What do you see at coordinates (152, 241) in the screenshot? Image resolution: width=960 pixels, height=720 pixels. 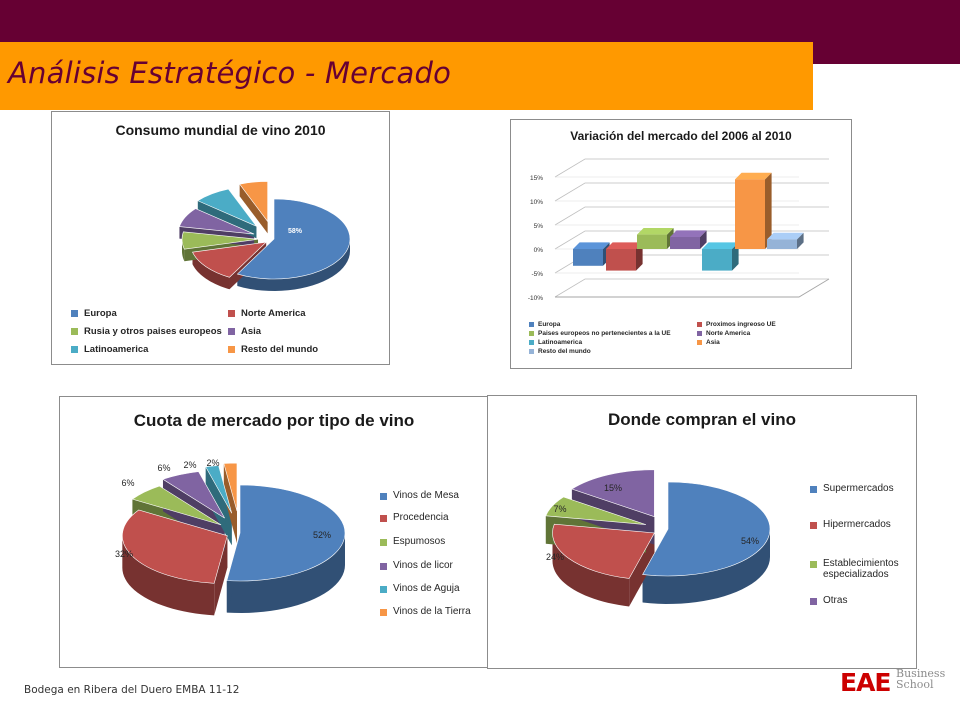 I see `pie-data-label: 13%` at bounding box center [152, 241].